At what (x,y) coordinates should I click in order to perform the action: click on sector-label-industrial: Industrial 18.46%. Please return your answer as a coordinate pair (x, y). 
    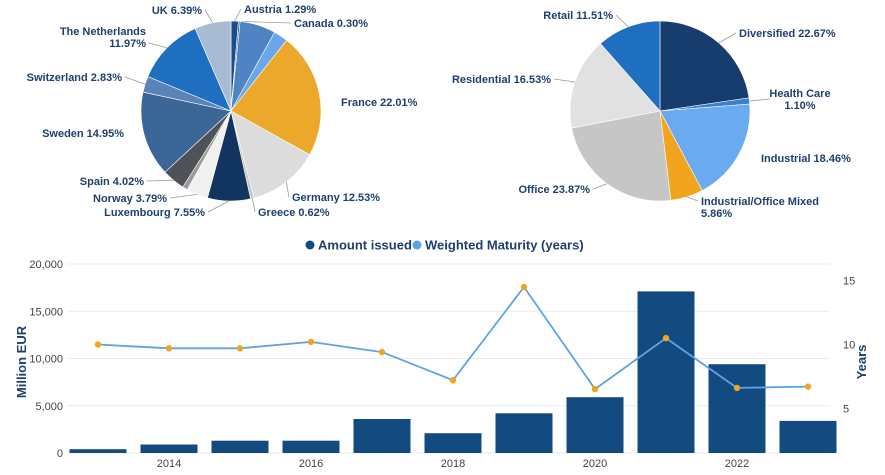
    Looking at the image, I should click on (806, 159).